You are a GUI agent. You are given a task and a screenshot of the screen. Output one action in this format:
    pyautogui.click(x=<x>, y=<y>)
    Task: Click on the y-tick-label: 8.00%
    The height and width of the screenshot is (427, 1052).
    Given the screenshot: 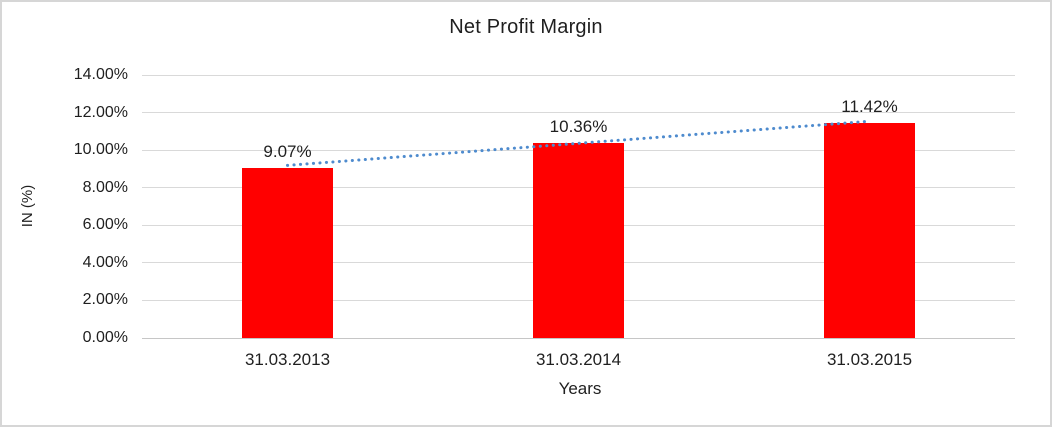 What is the action you would take?
    pyautogui.click(x=105, y=187)
    